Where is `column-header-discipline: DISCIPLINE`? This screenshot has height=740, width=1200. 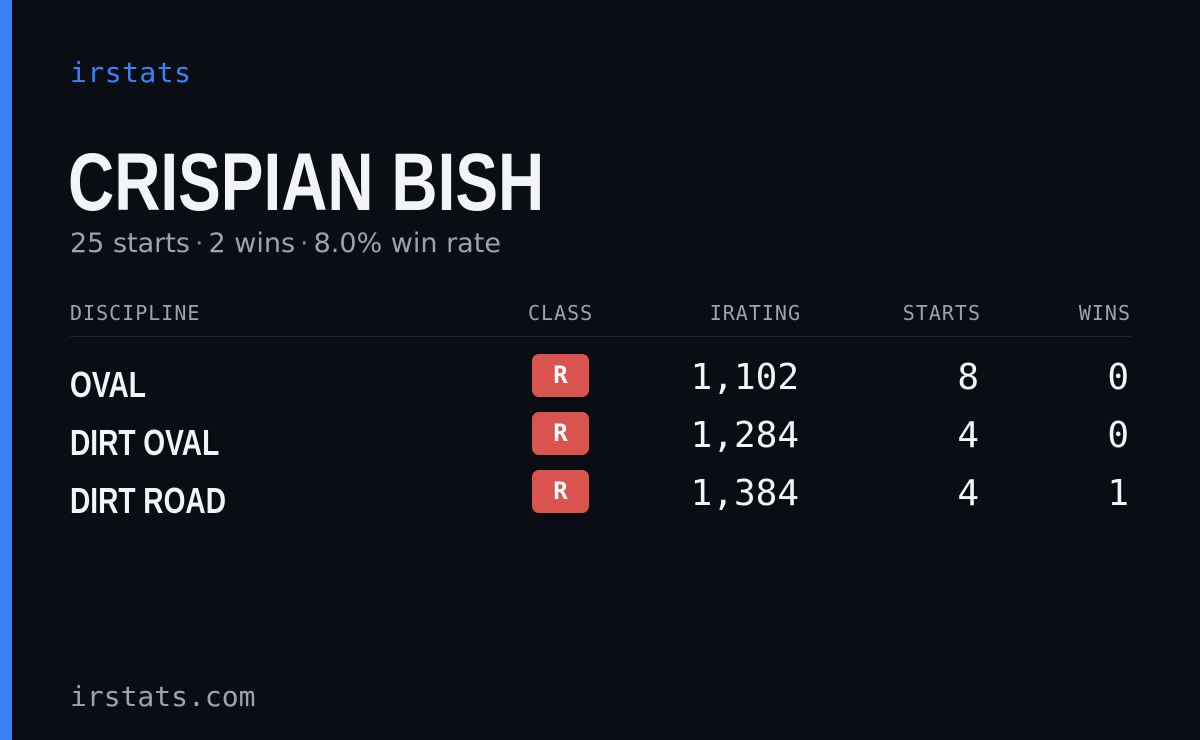
column-header-discipline: DISCIPLINE is located at coordinates (135, 313).